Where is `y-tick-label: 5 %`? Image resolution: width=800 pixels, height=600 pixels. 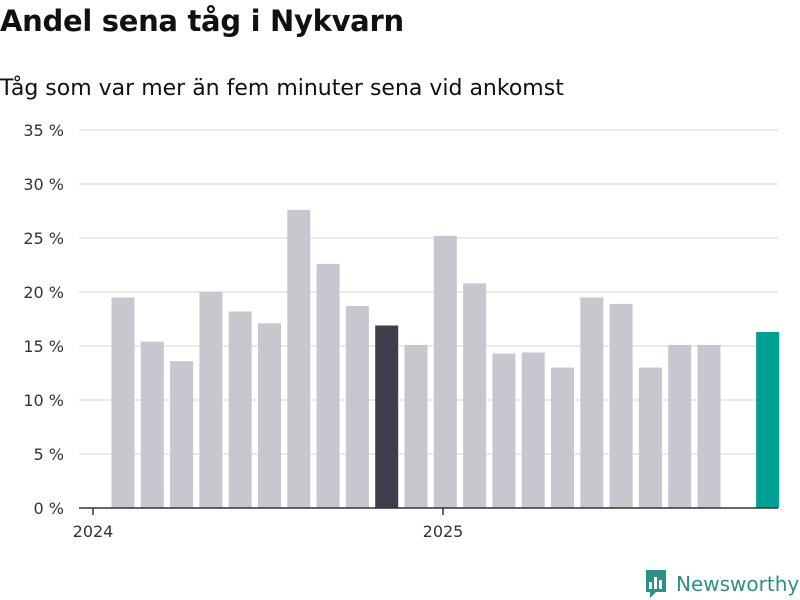 y-tick-label: 5 % is located at coordinates (49, 454).